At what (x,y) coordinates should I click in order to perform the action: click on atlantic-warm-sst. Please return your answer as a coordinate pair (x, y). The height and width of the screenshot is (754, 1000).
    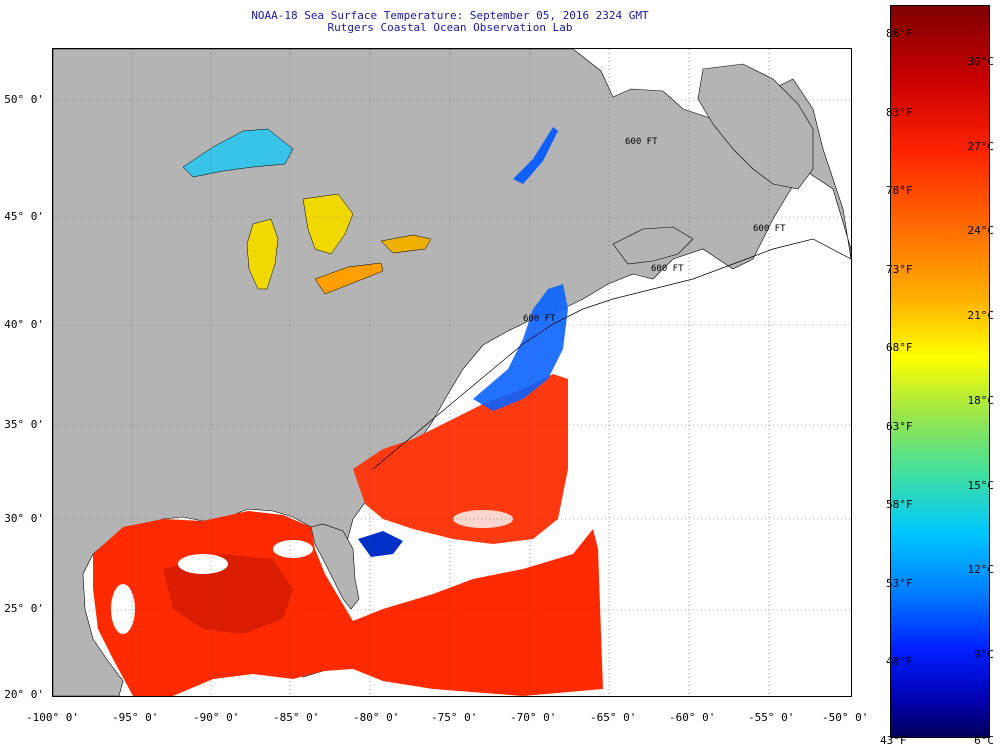
    Looking at the image, I should click on (460, 459).